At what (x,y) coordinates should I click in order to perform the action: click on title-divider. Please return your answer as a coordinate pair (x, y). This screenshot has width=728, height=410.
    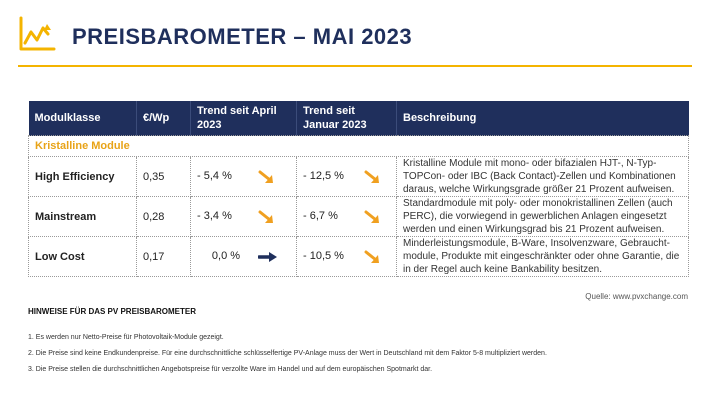
    Looking at the image, I should click on (355, 66).